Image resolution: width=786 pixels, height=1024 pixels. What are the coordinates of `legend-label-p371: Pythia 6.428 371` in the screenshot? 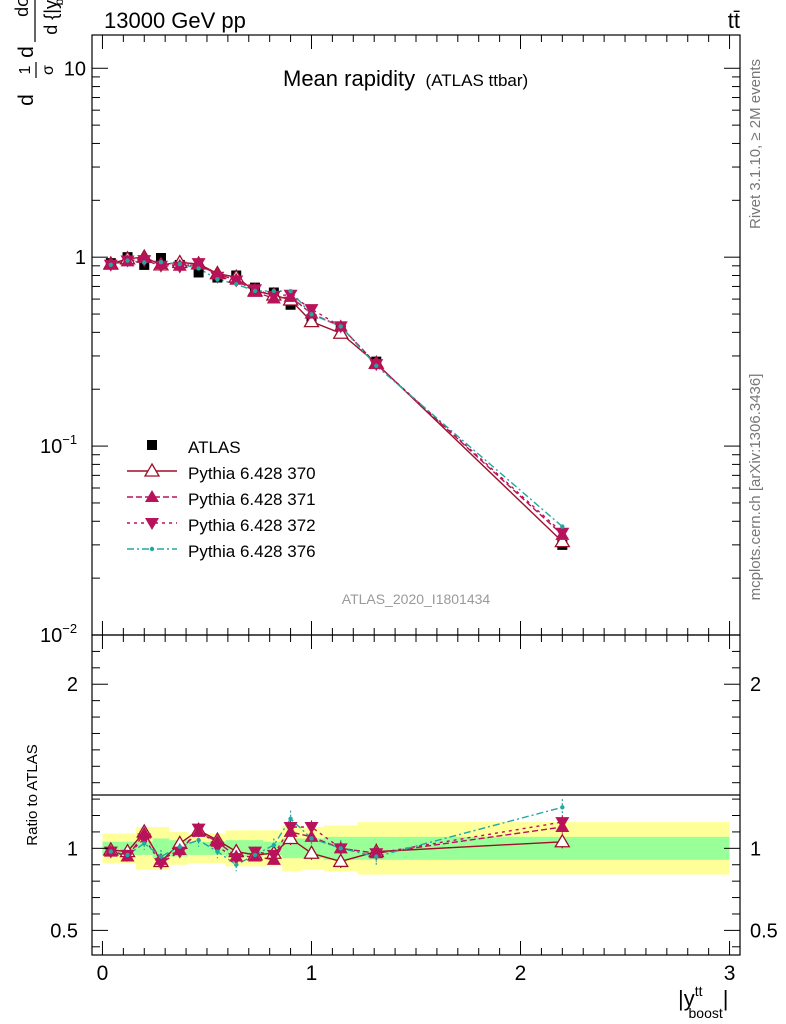 It's located at (252, 499).